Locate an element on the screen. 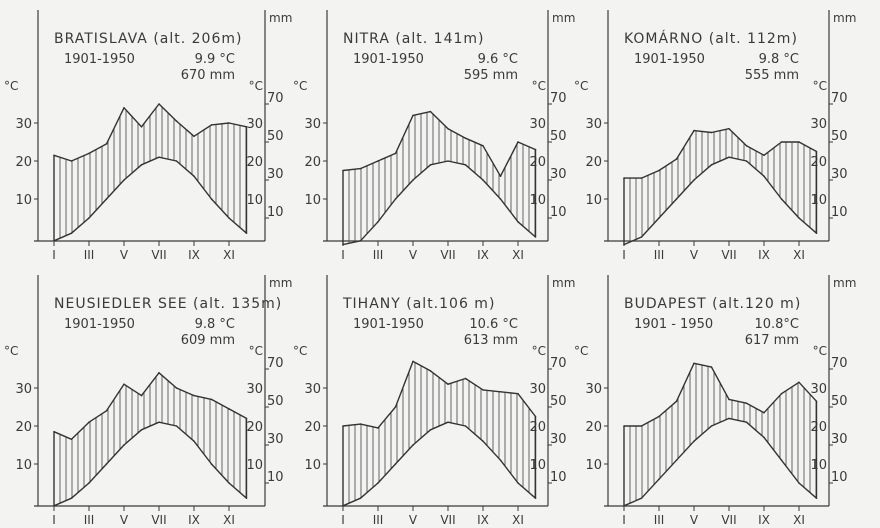 The image size is (880, 528). annual-precip-label: 613 mm is located at coordinates (491, 340).